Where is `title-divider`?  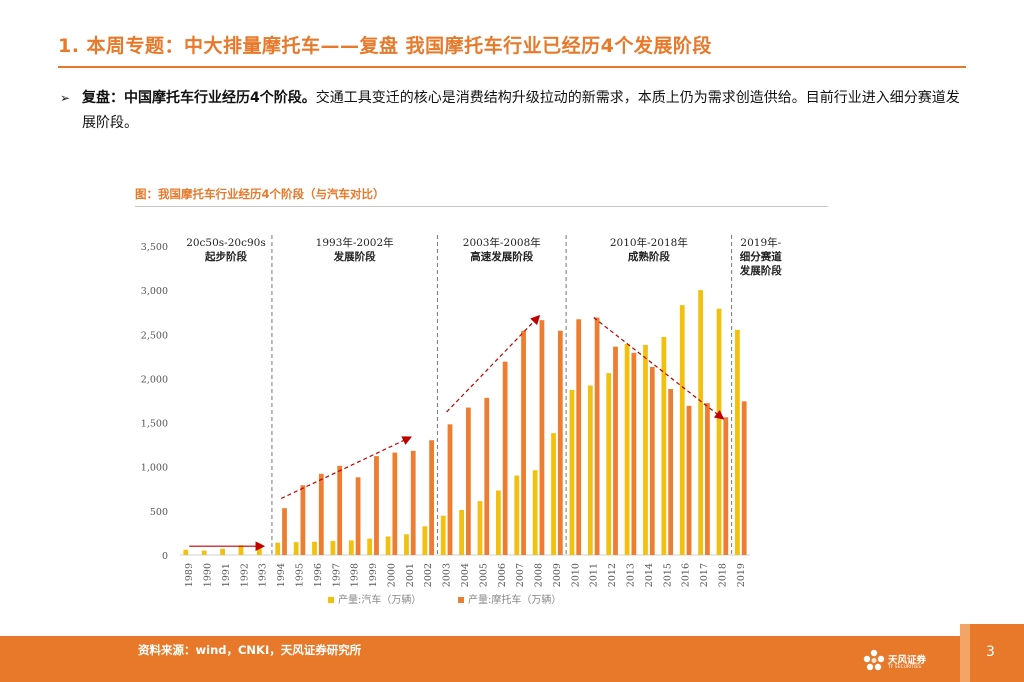 title-divider is located at coordinates (512, 67).